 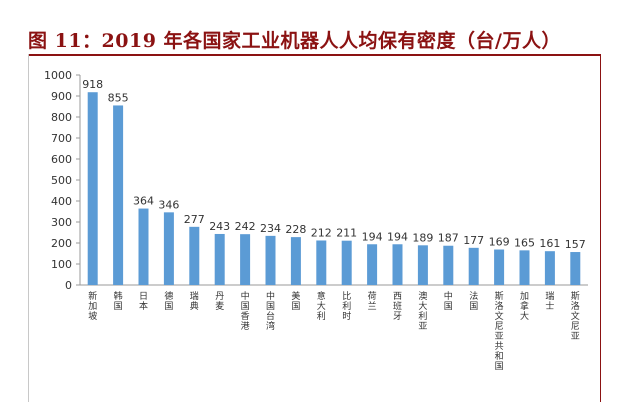 I want to click on bar-value-label: 189, so click(x=422, y=237).